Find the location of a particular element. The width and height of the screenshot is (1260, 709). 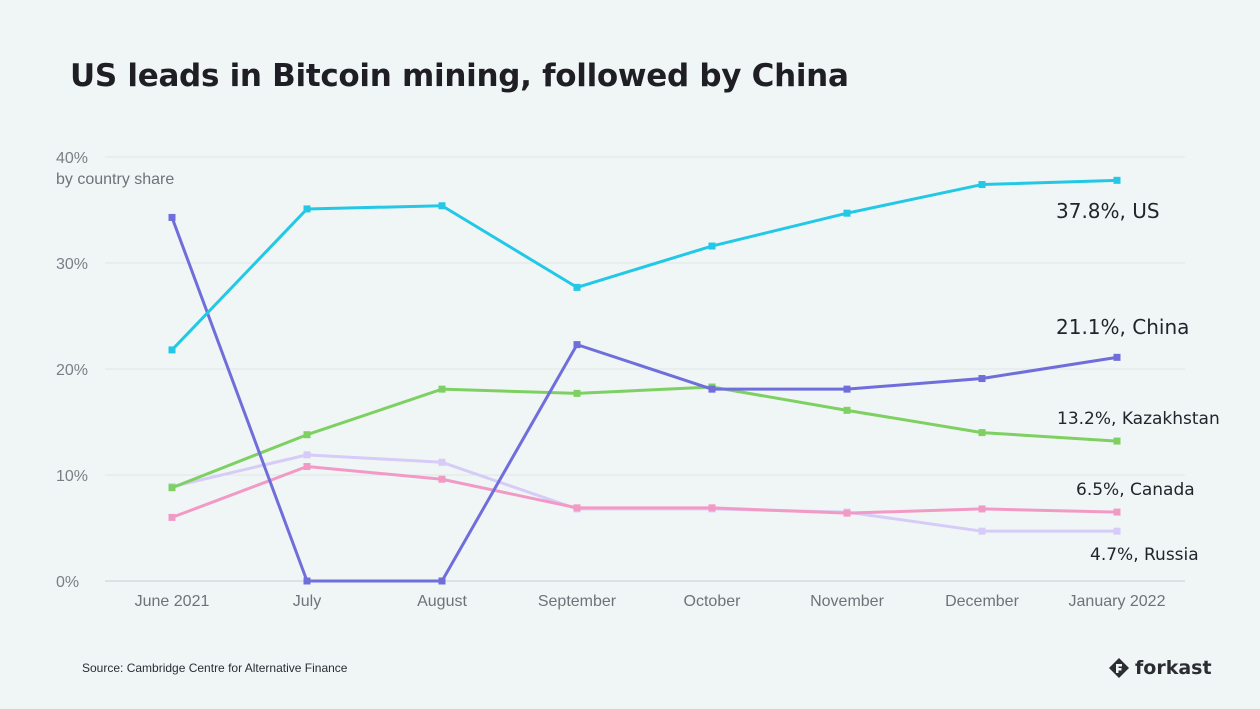

x-tick-label: July is located at coordinates (307, 601).